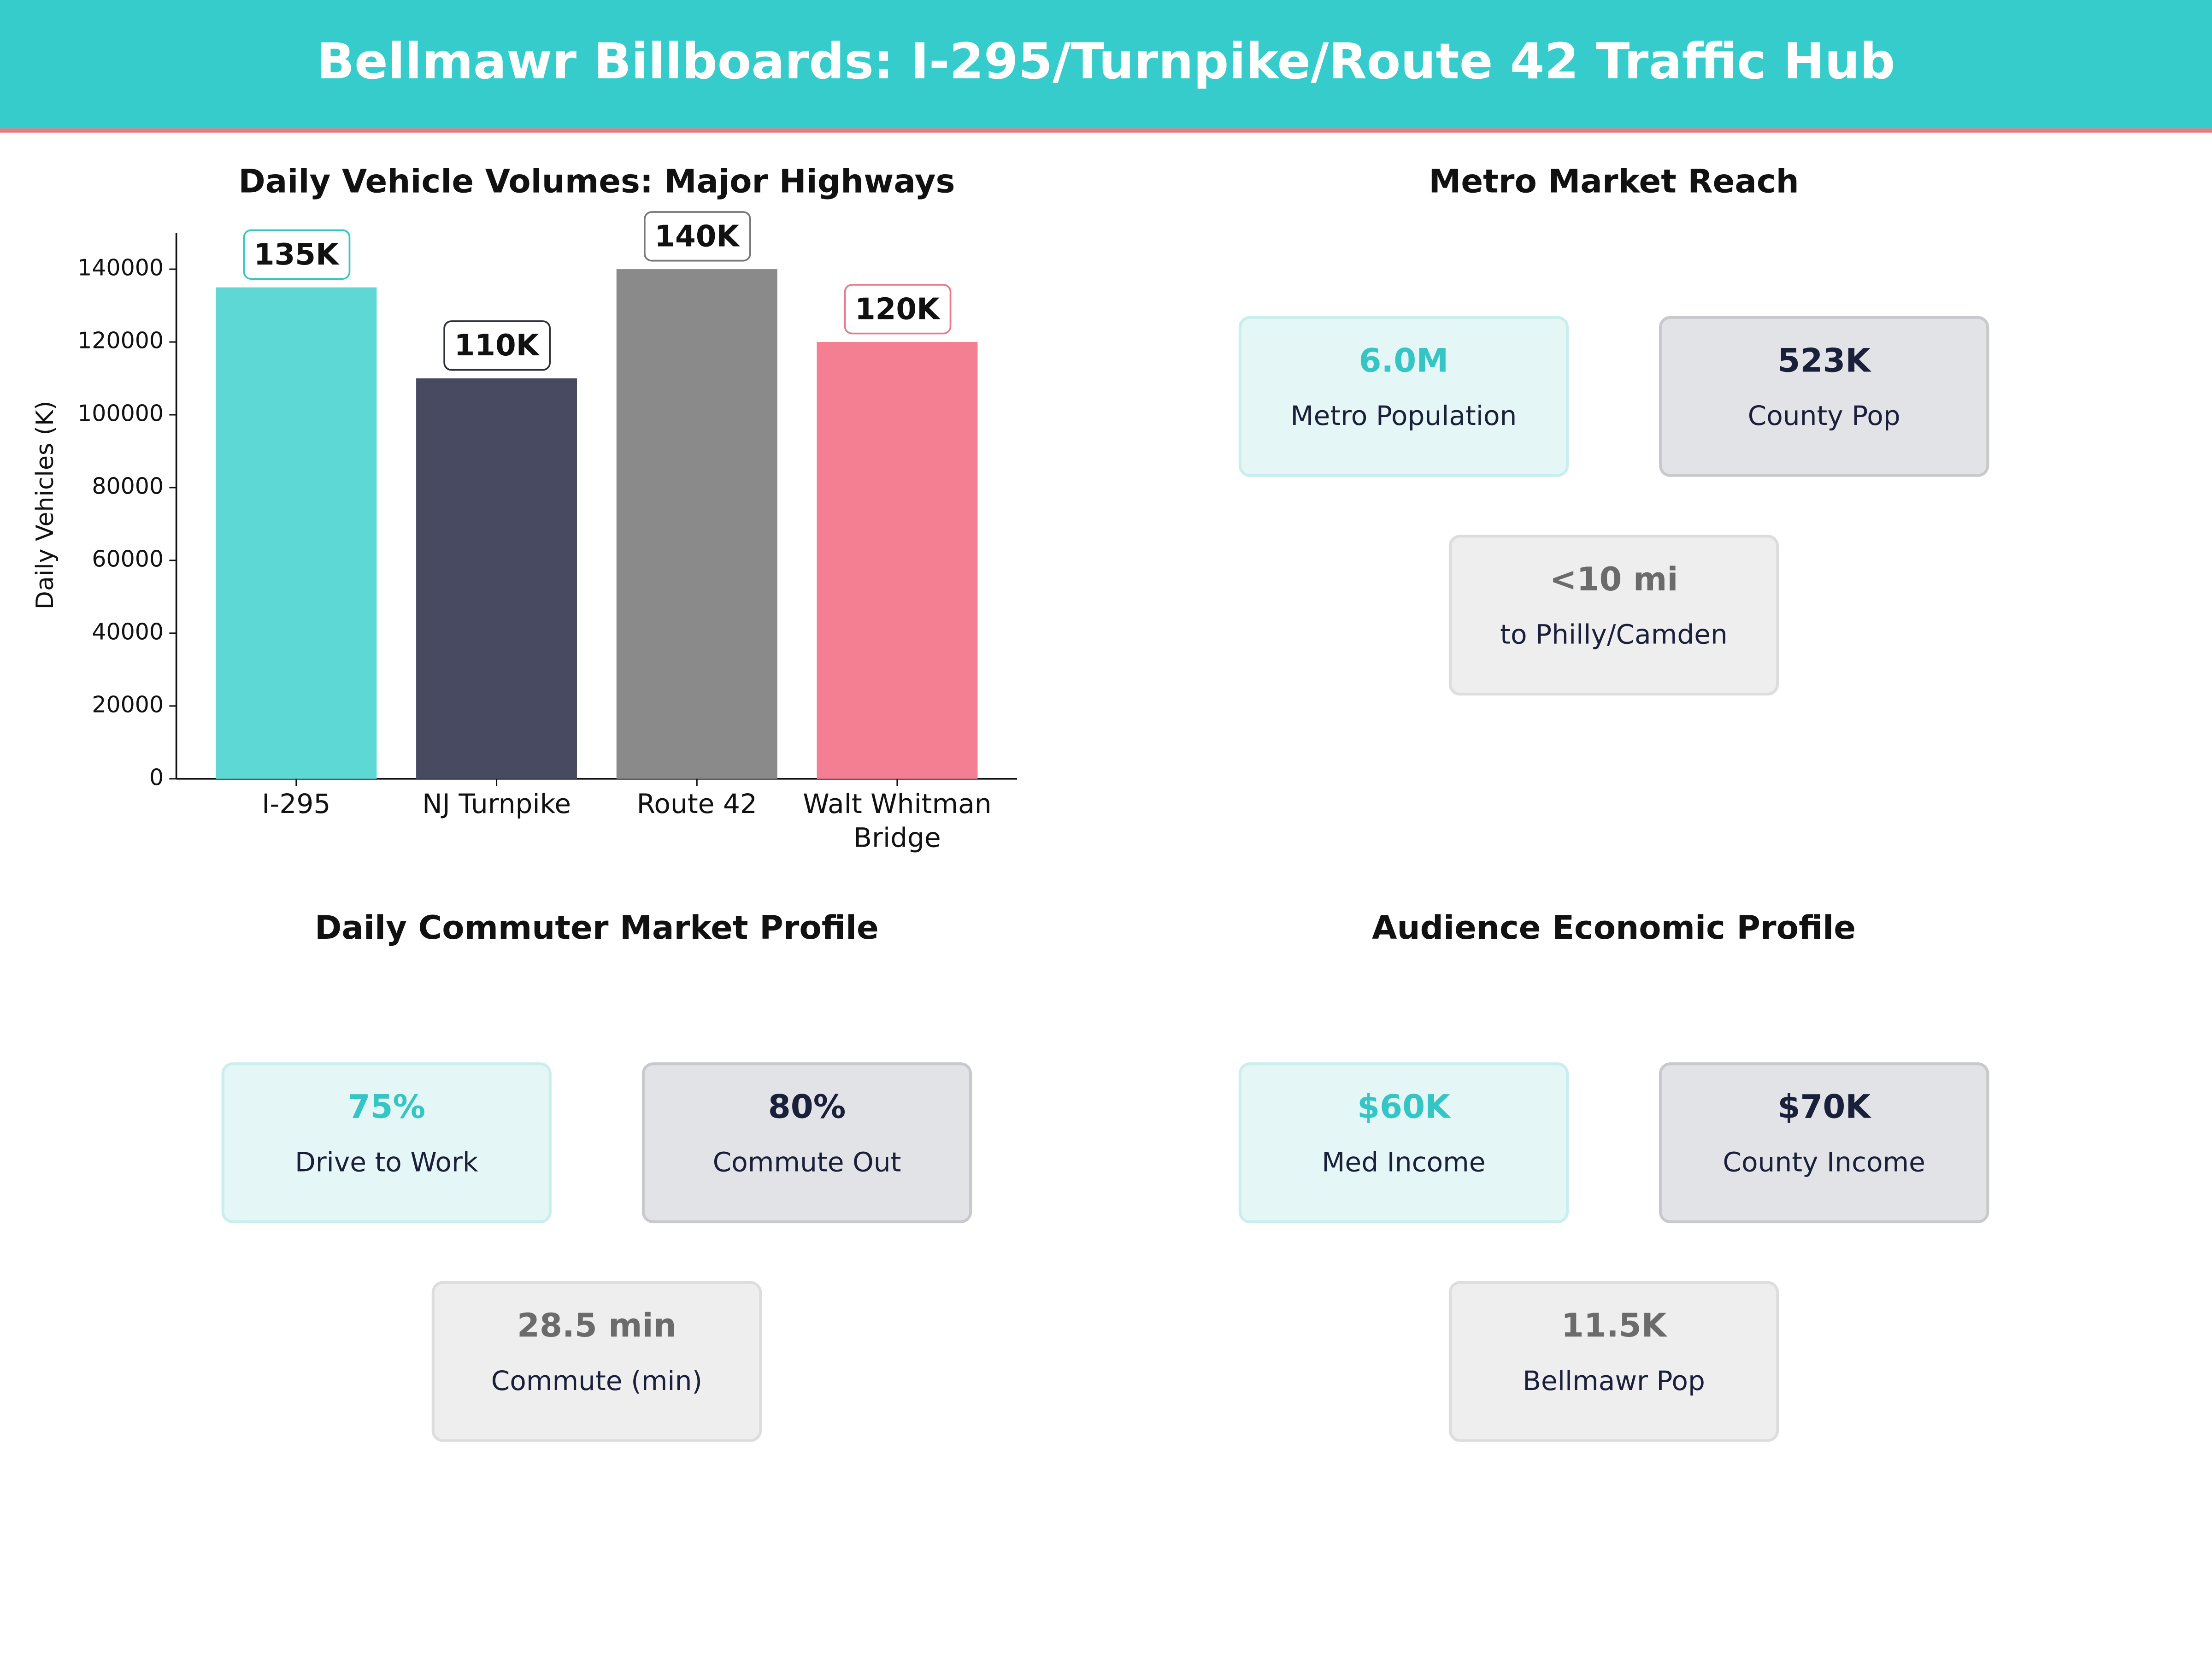 This screenshot has height=1661, width=2212. Describe the element at coordinates (386, 1107) in the screenshot. I see `stat-value: 75%` at that location.